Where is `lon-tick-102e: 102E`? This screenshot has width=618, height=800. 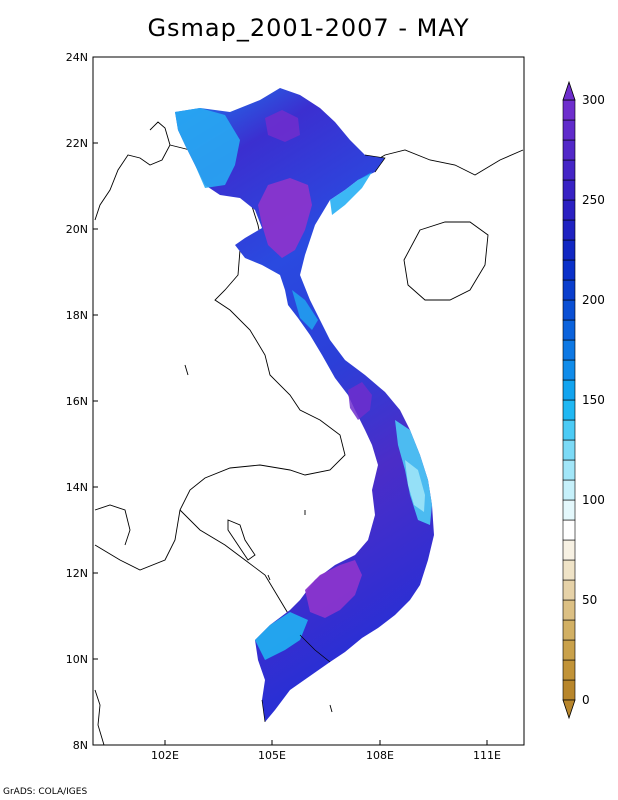 lon-tick-102e: 102E is located at coordinates (165, 755).